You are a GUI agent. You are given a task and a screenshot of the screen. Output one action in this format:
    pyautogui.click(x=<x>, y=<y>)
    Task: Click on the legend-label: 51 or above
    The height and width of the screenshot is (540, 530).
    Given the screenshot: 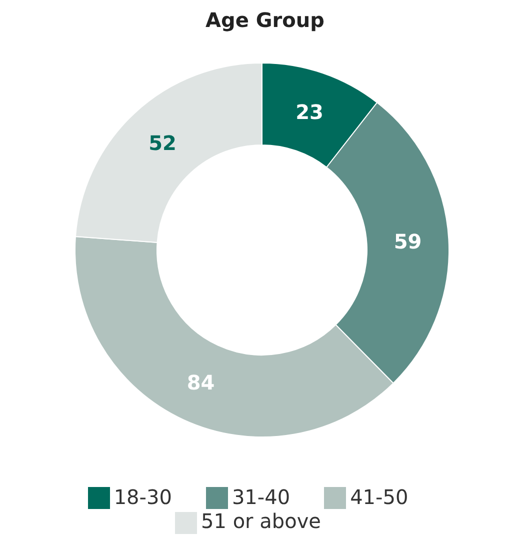 What is the action you would take?
    pyautogui.click(x=261, y=521)
    